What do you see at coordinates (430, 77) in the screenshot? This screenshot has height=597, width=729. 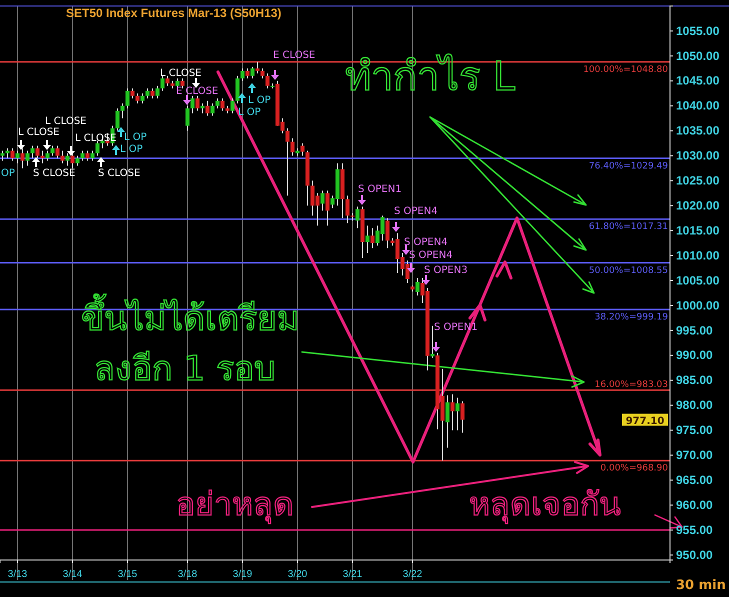 I see `annotation: ทำกำไร L` at bounding box center [430, 77].